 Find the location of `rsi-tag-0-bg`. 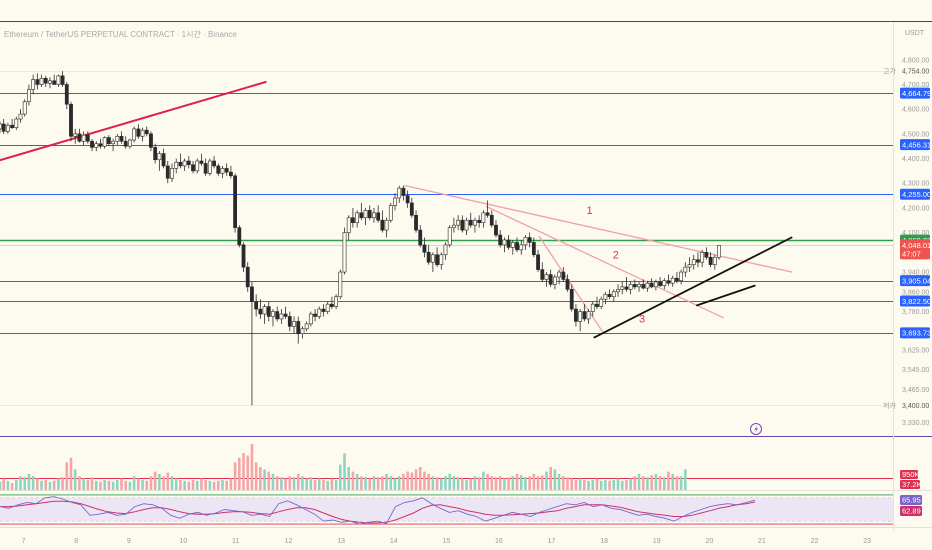

rsi-tag-0-bg is located at coordinates (911, 500).